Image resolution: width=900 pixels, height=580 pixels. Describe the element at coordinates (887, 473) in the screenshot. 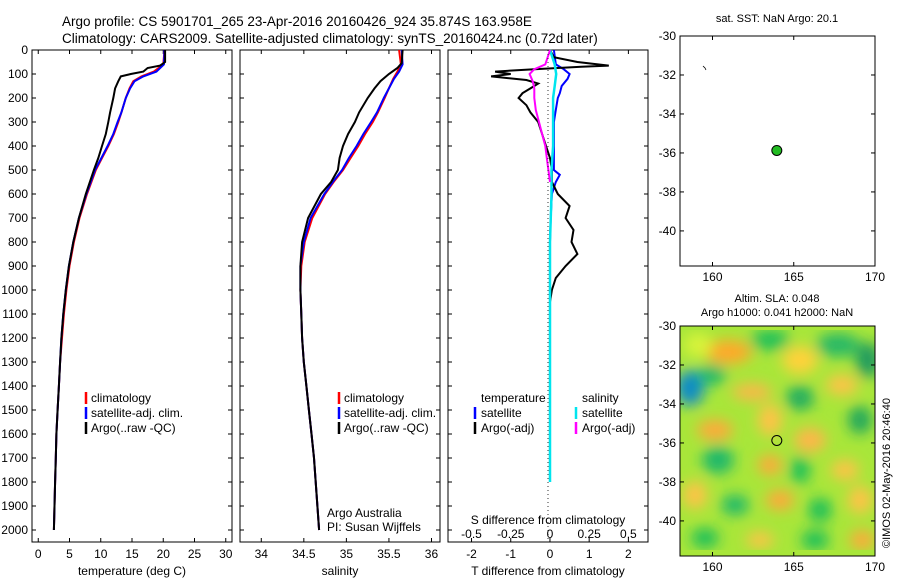

I see `imos-credit: ©IMOS 02-May-2016 20:46:40` at that location.